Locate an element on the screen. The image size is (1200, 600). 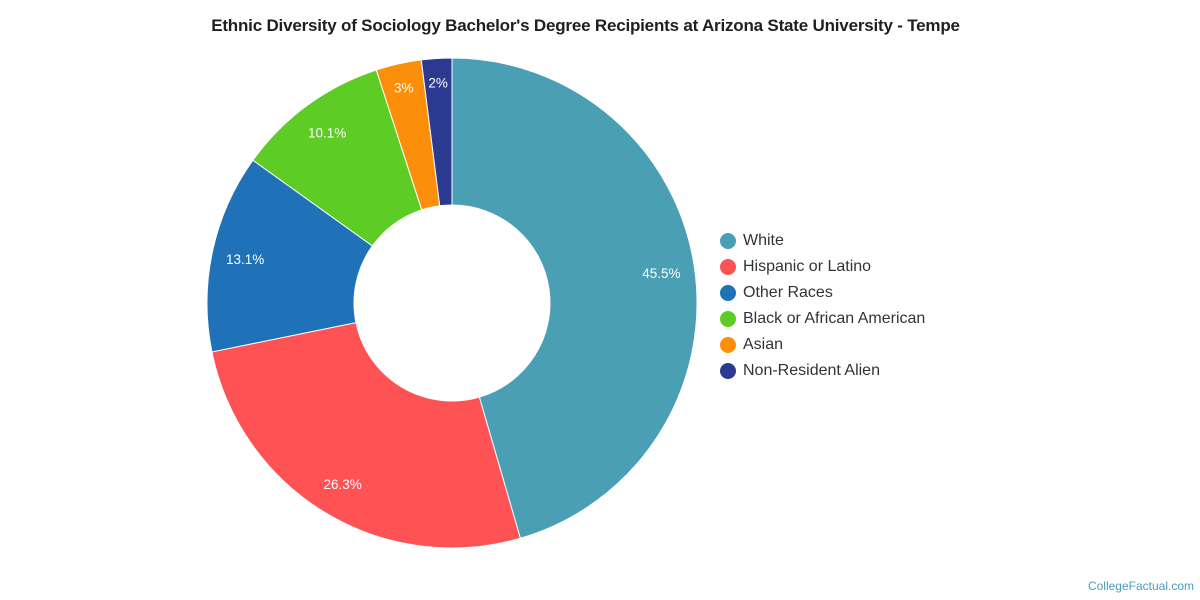
legend-item-asian: Asian is located at coordinates (822, 345).